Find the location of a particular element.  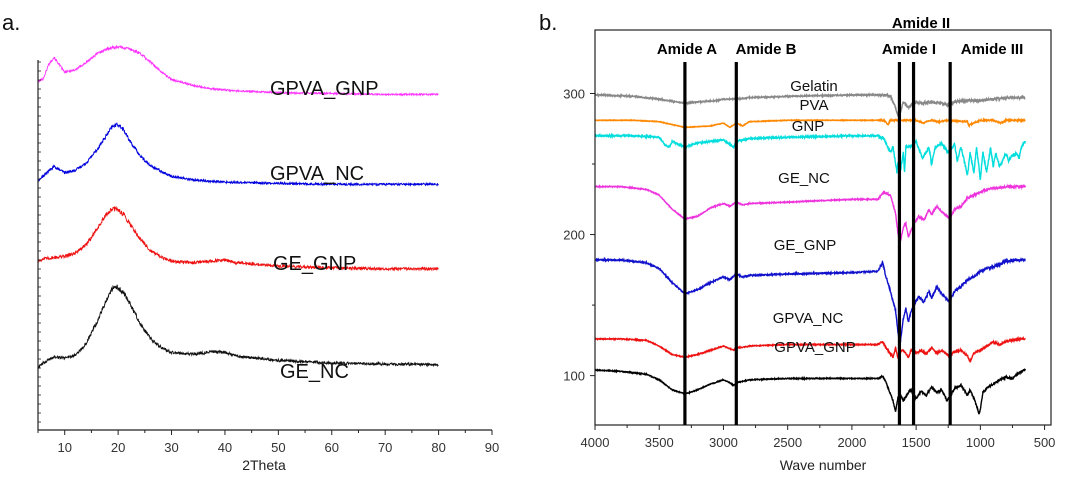

panel-b-x-tick-label: 1500 is located at coordinates (916, 442).